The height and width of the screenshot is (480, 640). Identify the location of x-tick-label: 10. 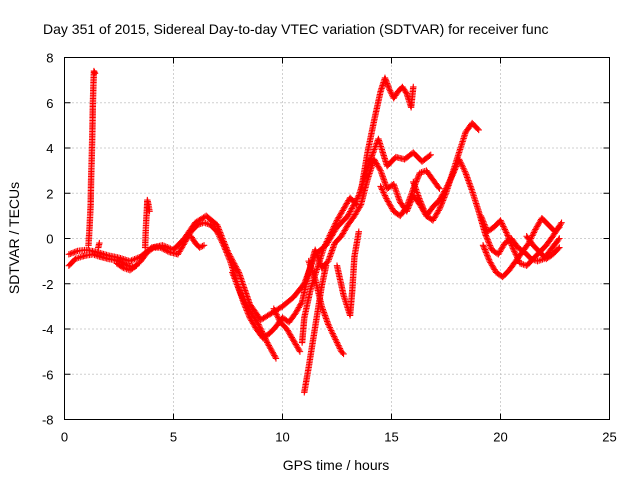
(282, 437).